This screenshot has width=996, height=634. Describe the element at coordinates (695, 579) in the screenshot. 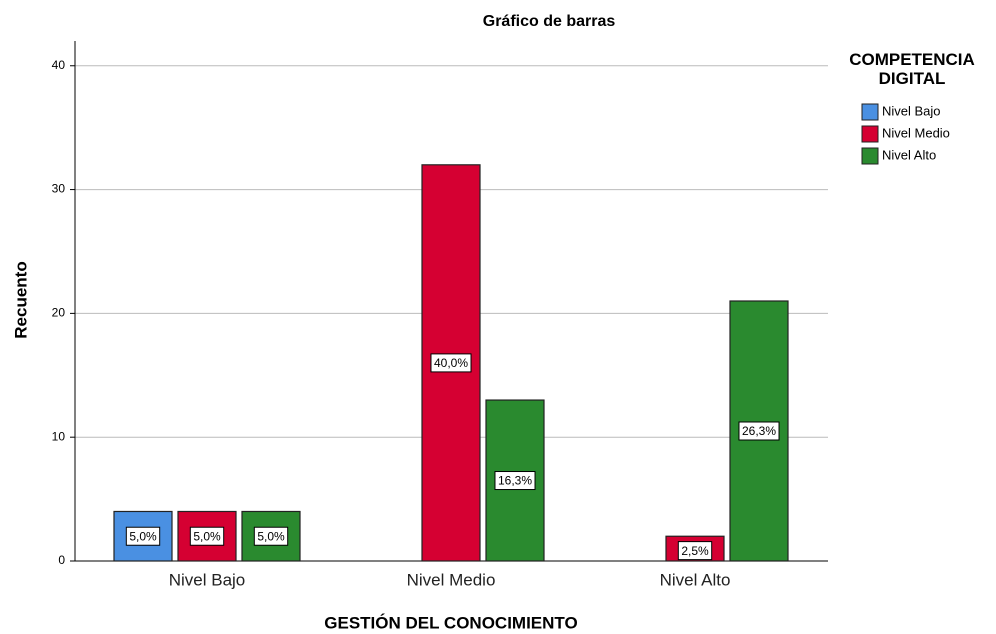

I see `x-tick-label: Nivel Alto` at that location.